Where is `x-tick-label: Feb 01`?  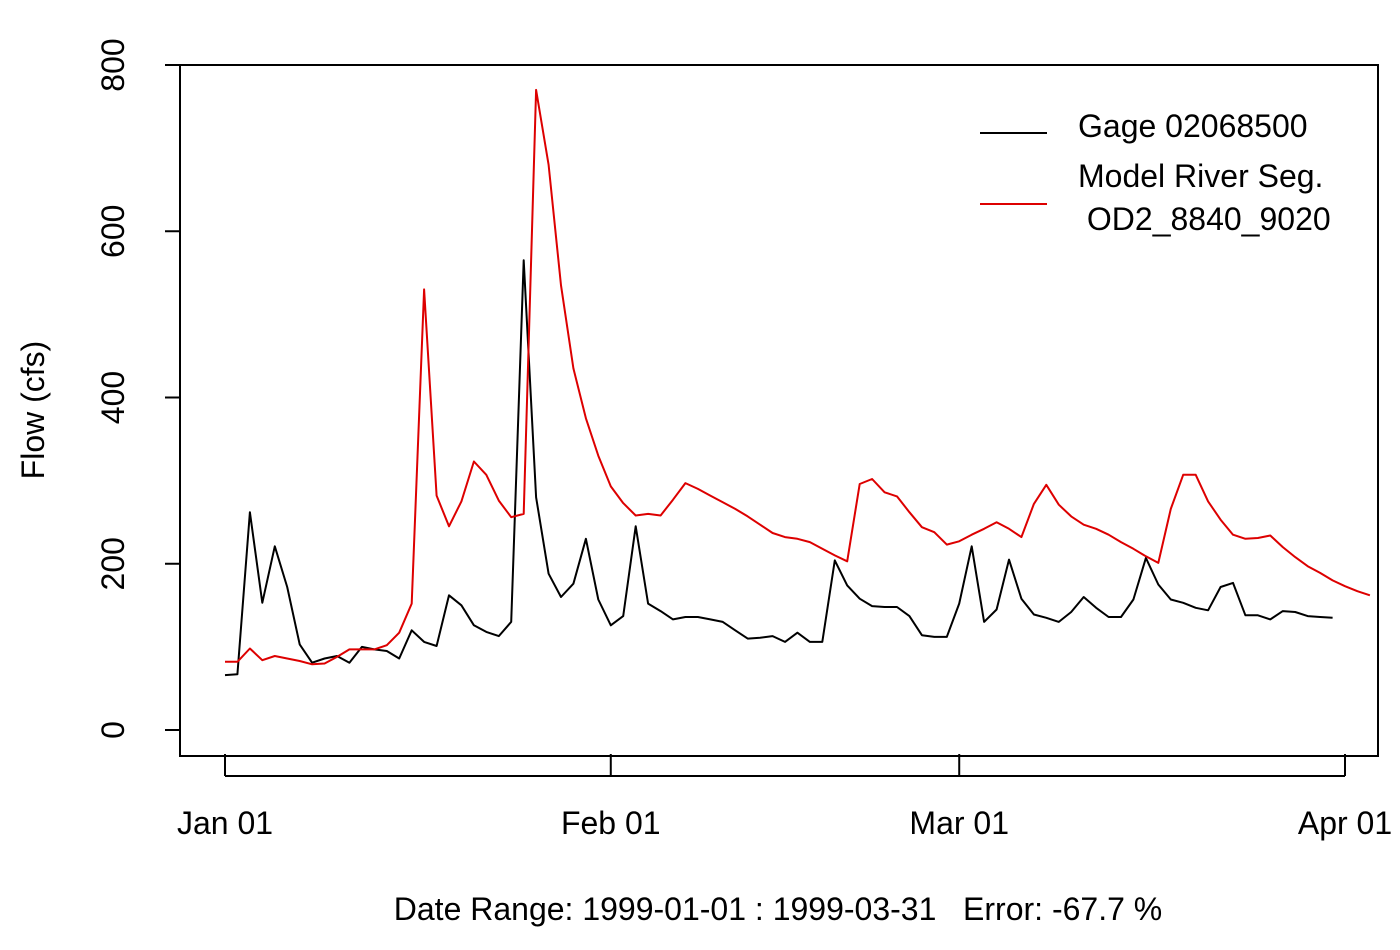 x-tick-label: Feb 01 is located at coordinates (611, 823).